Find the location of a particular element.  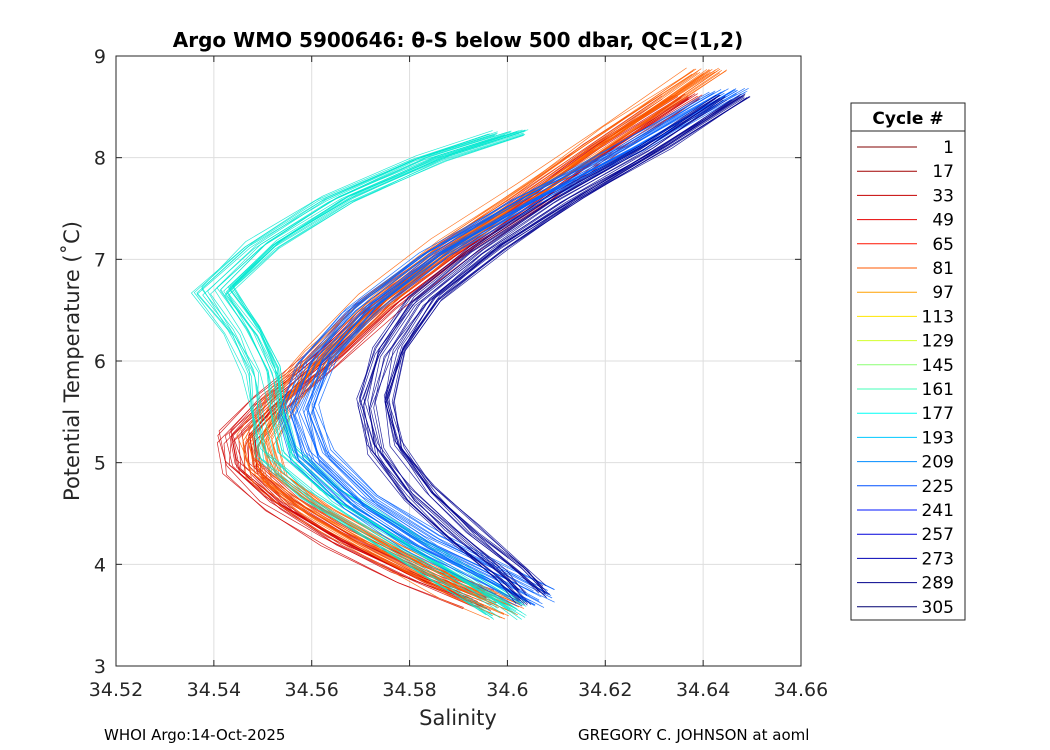

legend-label: 257 is located at coordinates (938, 535).